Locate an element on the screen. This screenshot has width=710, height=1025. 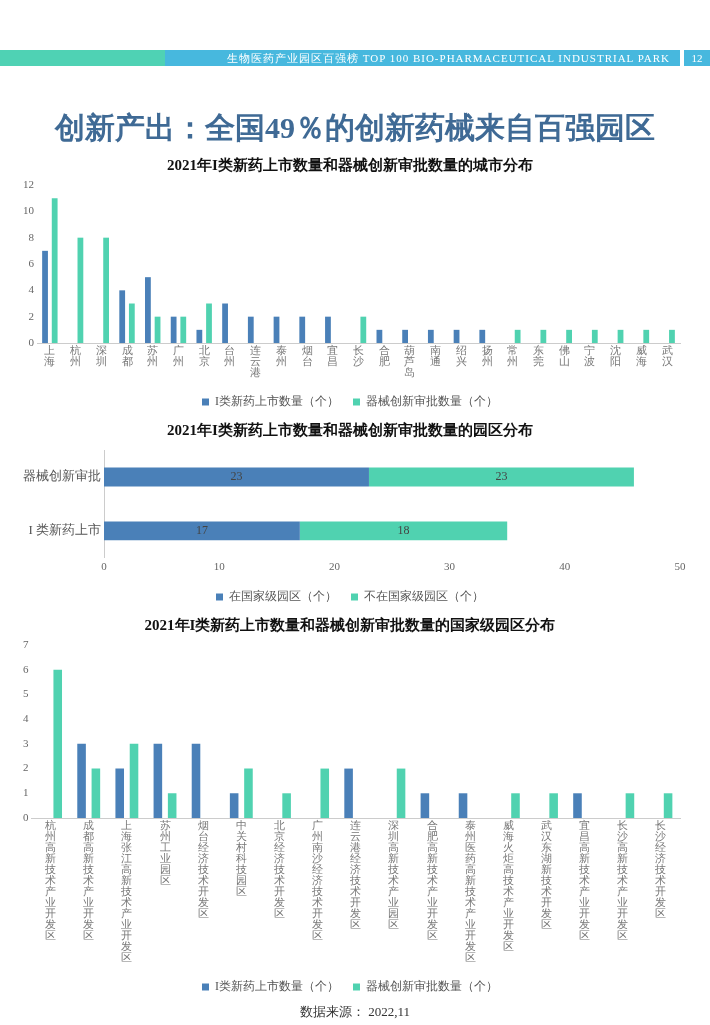
y-tick-label: 2 is located at coordinates (26, 767).